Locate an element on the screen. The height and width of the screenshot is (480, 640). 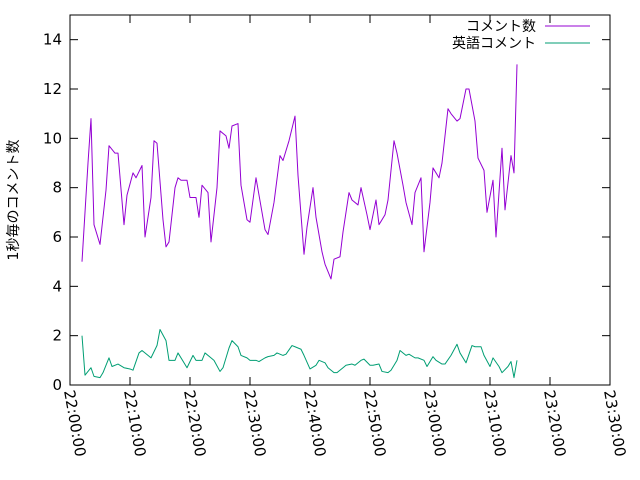
x-tick-label: 23:20:00 is located at coordinates (554, 423).